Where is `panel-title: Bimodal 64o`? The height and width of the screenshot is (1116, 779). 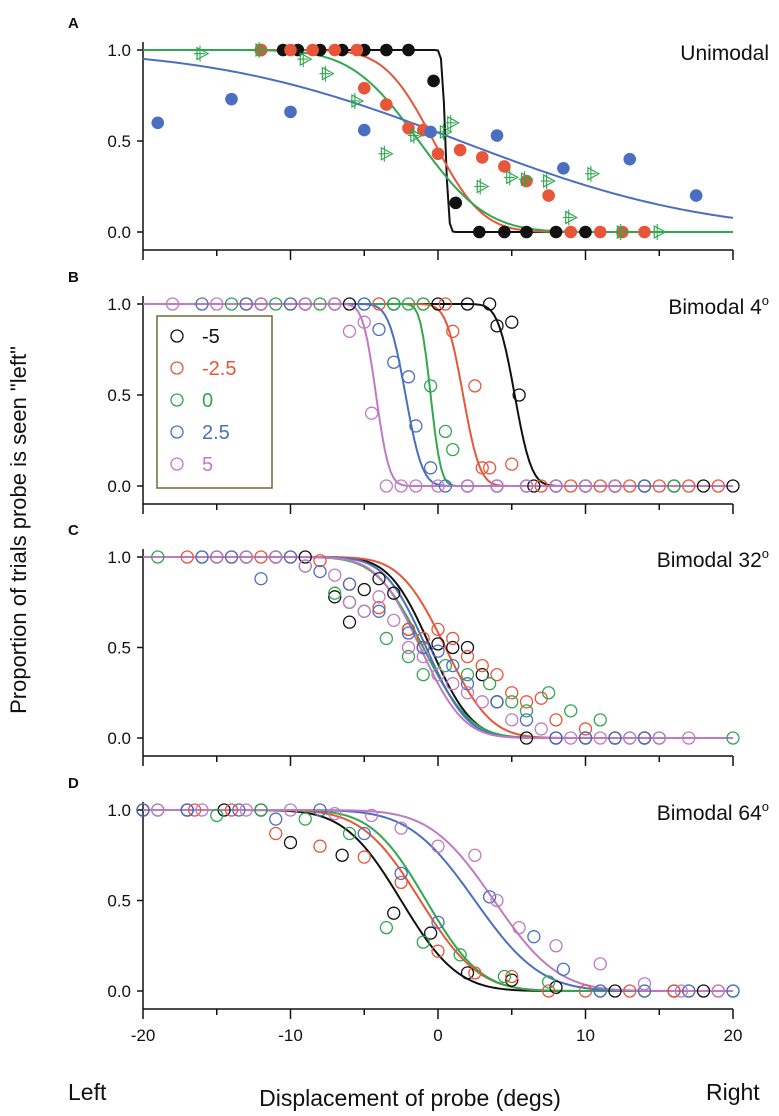 panel-title: Bimodal 64o is located at coordinates (713, 812).